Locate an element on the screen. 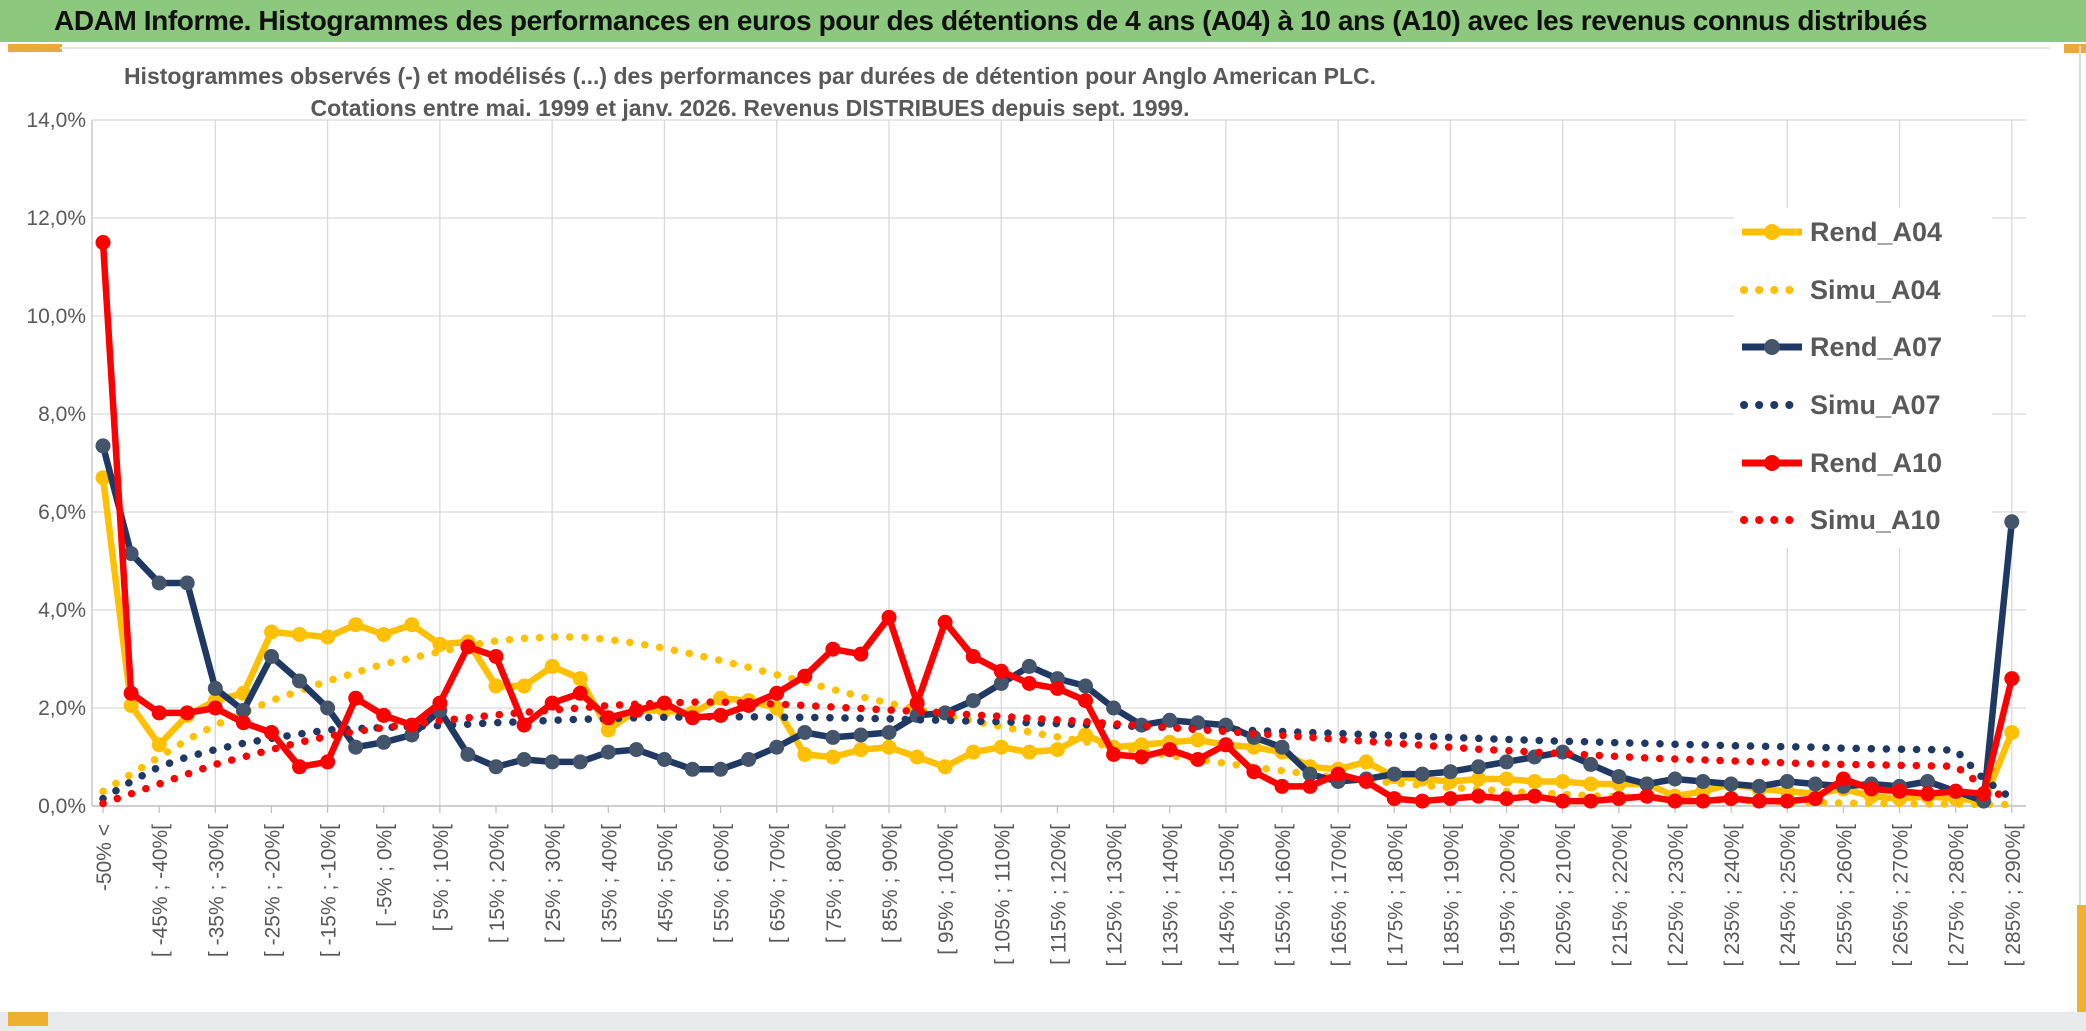  x-tick-label: [ 155% ; 160%[ is located at coordinates (1283, 895).